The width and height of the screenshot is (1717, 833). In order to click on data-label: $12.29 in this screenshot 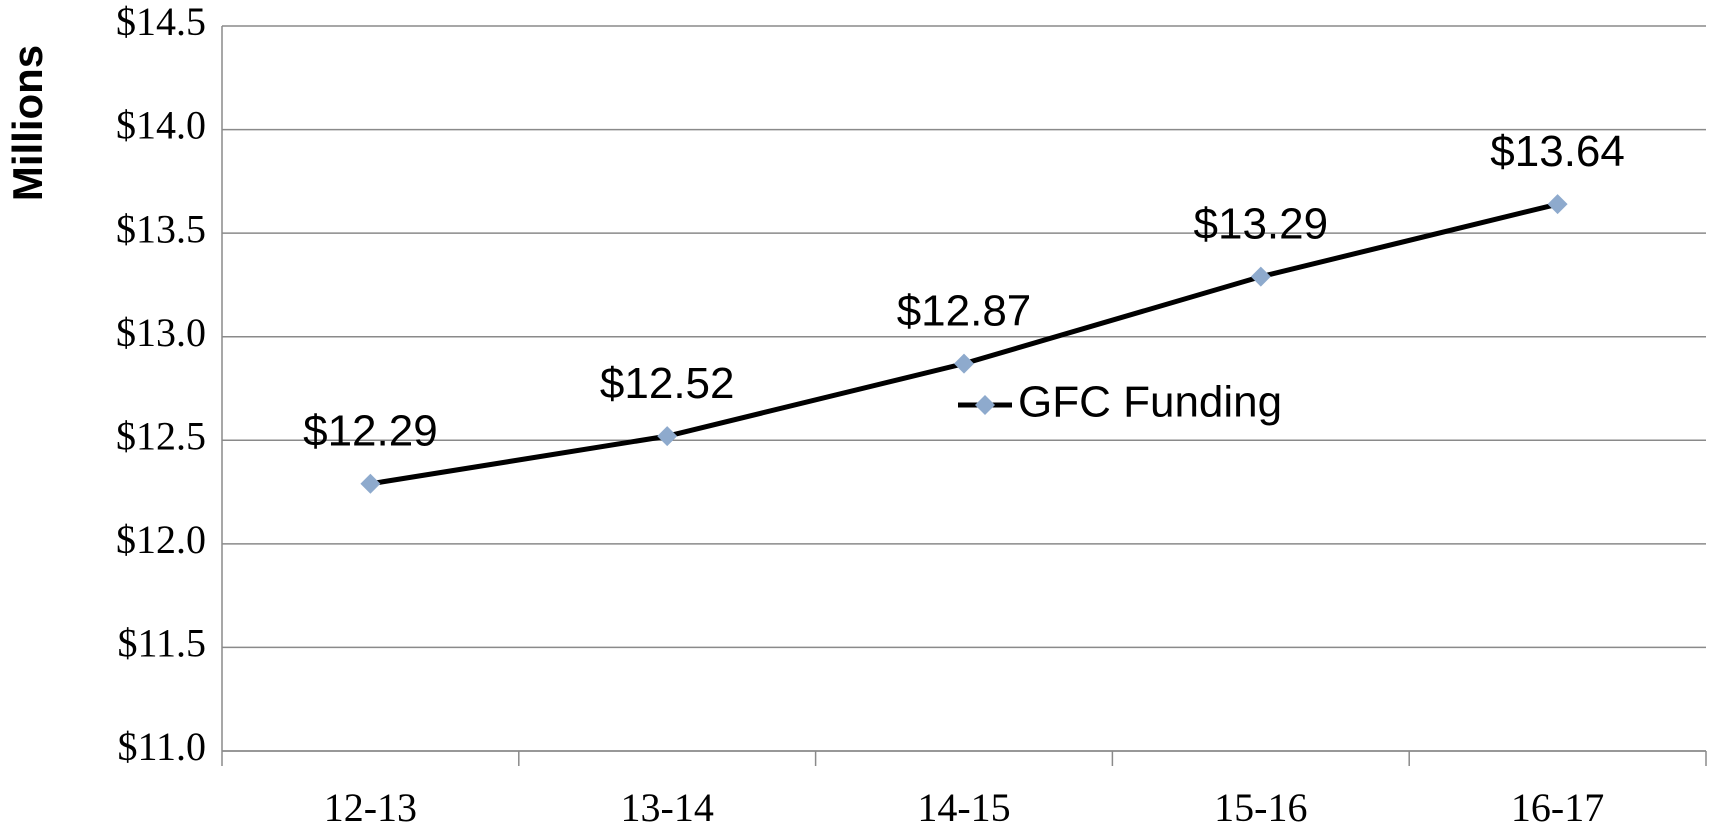, I will do `click(370, 430)`.